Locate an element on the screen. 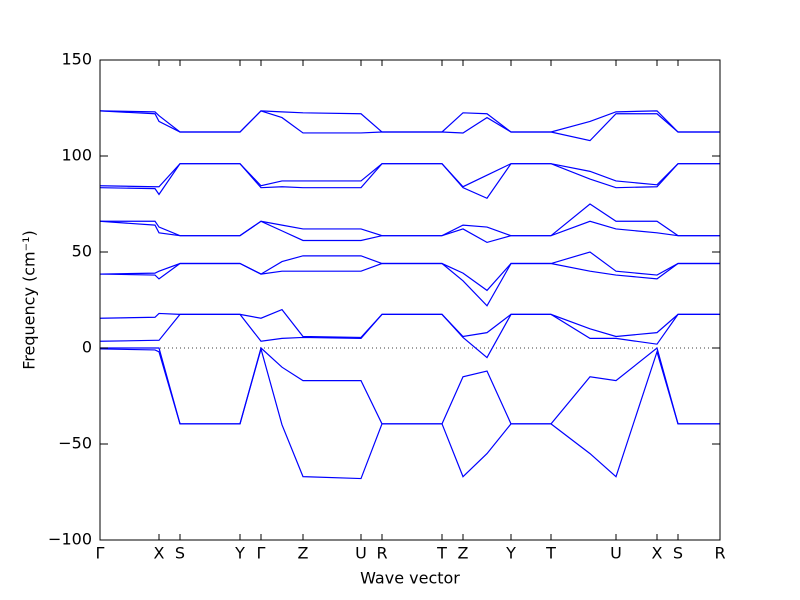  y-tick-label: −100 is located at coordinates (70, 539).